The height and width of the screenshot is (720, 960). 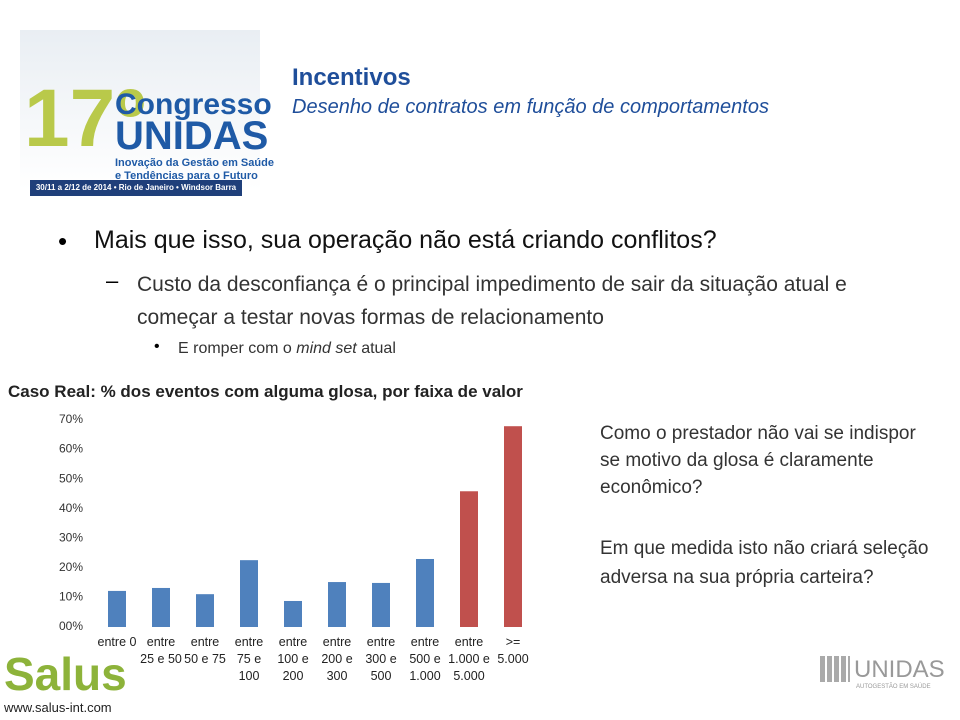 What do you see at coordinates (425, 659) in the screenshot?
I see `x-tick-label: entre 500 e 1.000` at bounding box center [425, 659].